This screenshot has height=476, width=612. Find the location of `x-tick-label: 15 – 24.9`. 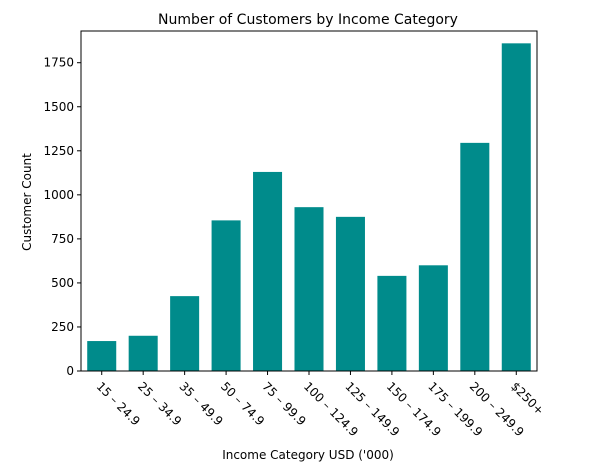

x-tick-label: 15 – 24.9 is located at coordinates (118, 403).